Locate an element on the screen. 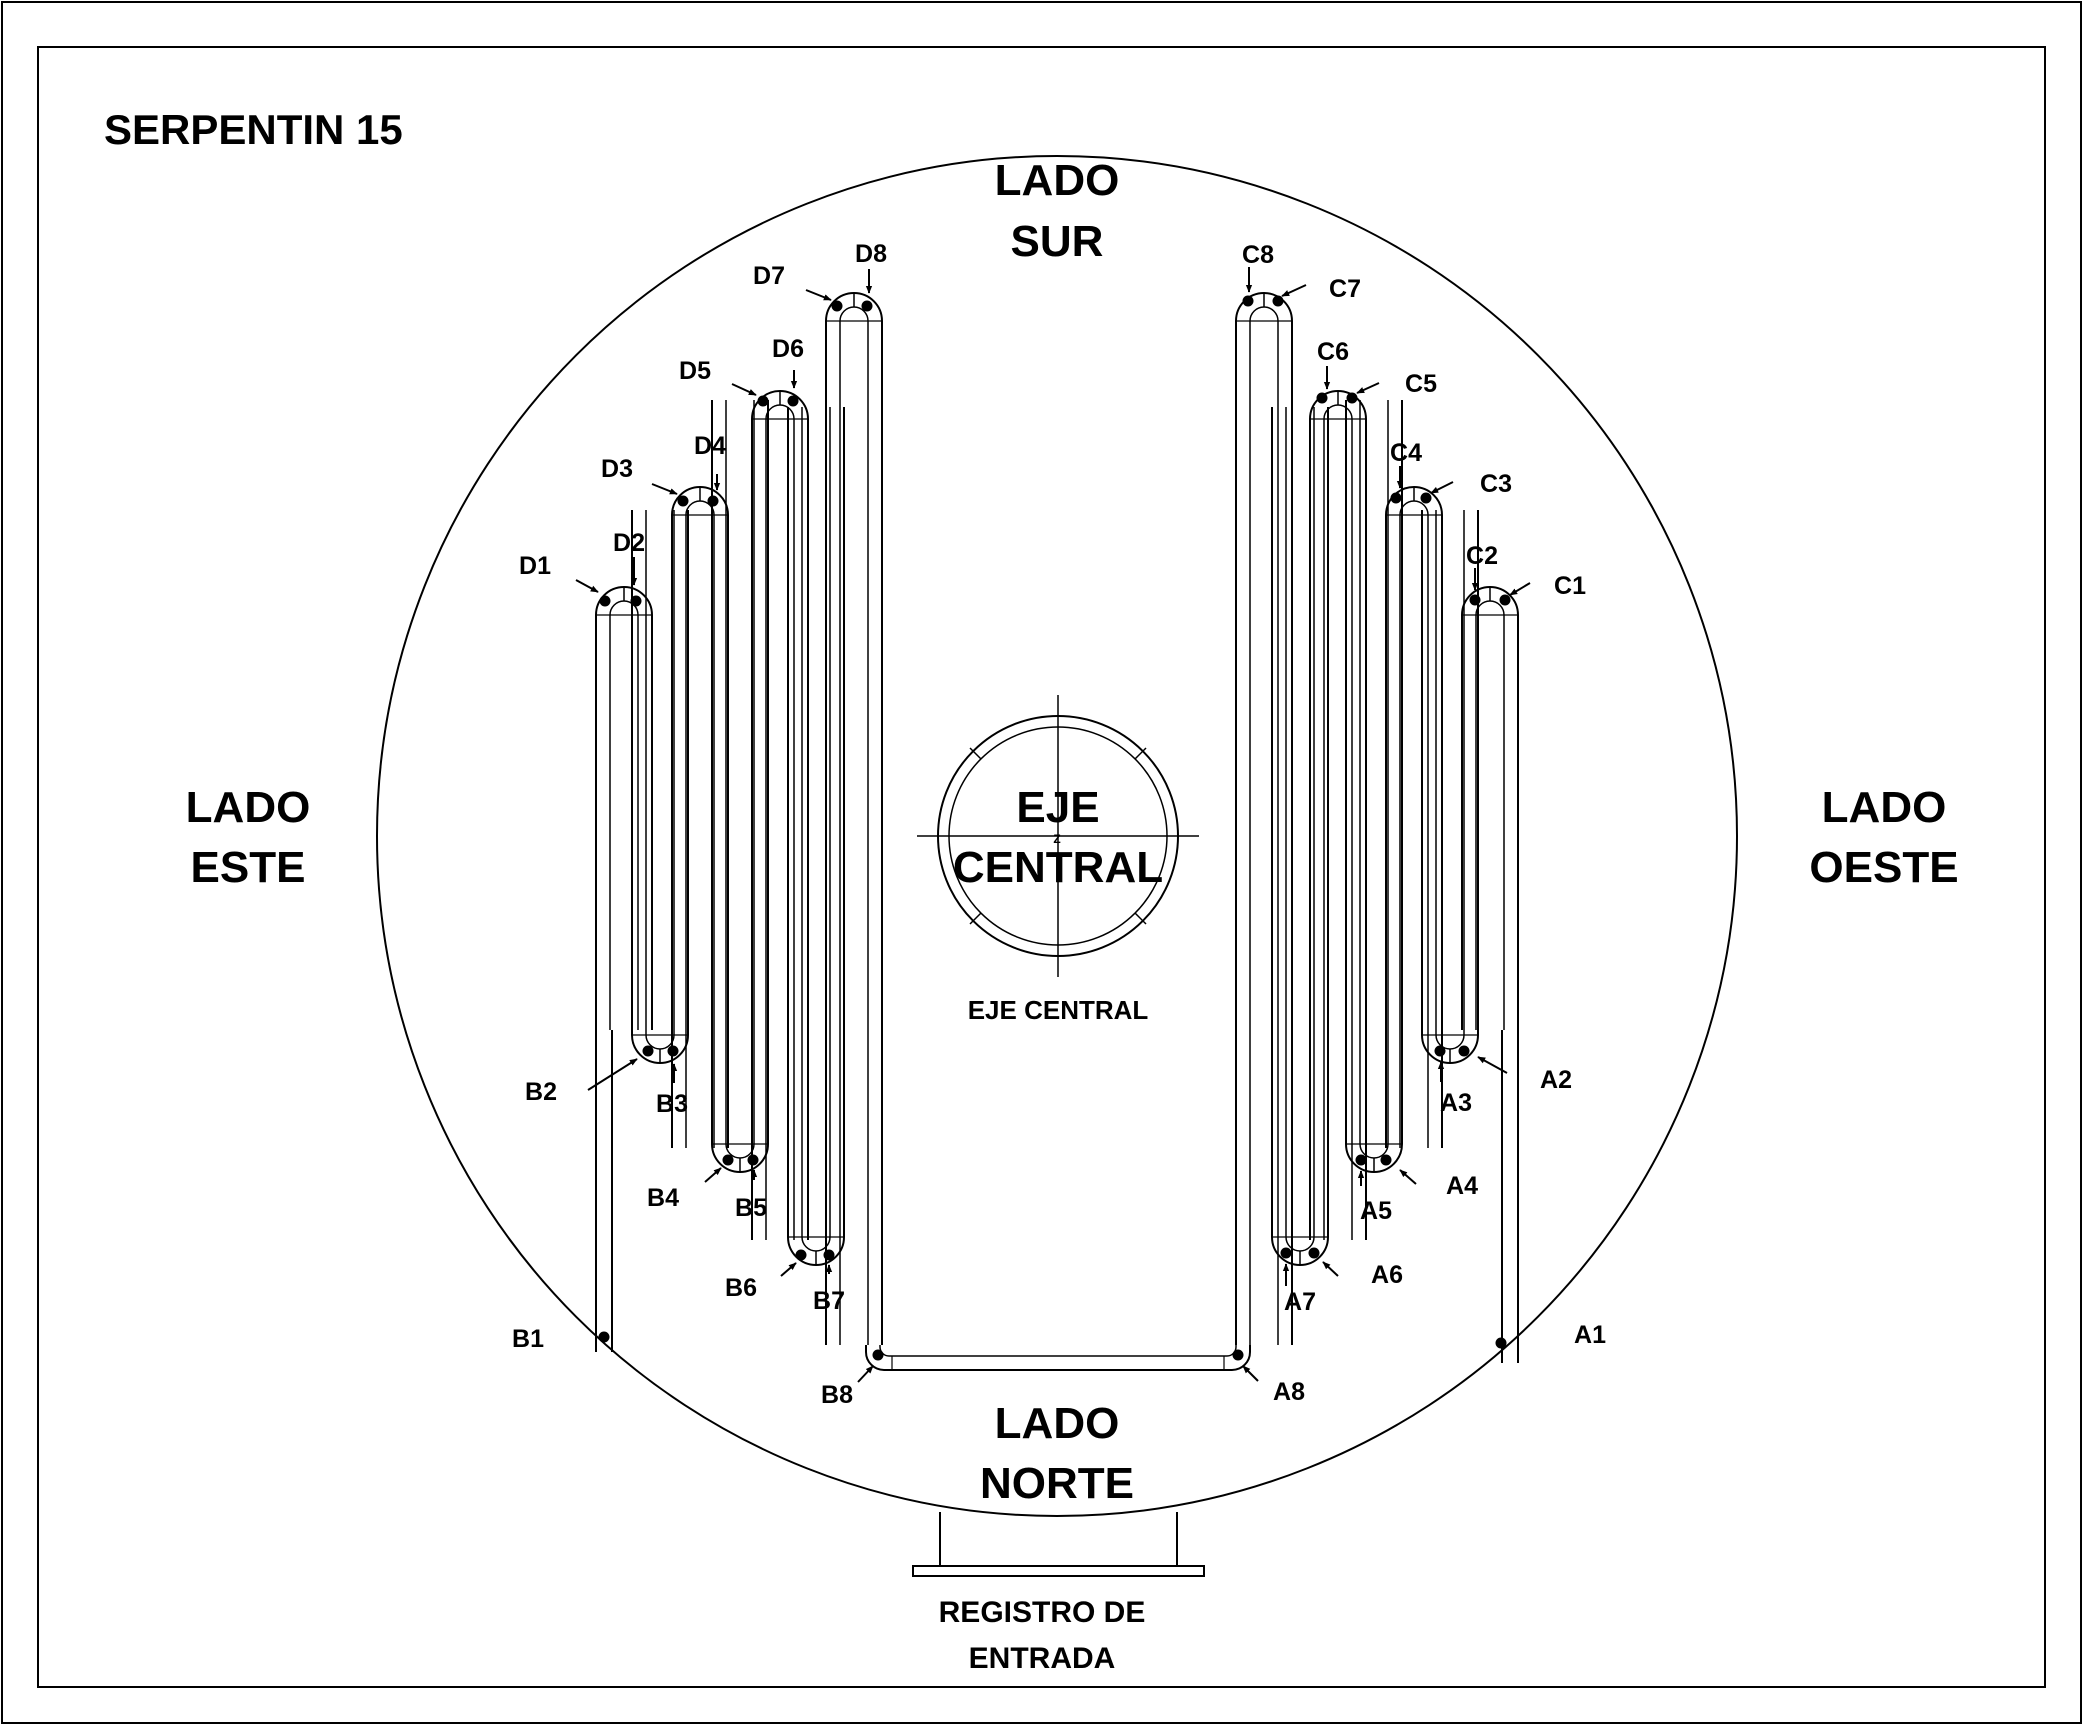 This screenshot has height=1730, width=2083. label-d8: D8 is located at coordinates (871, 254).